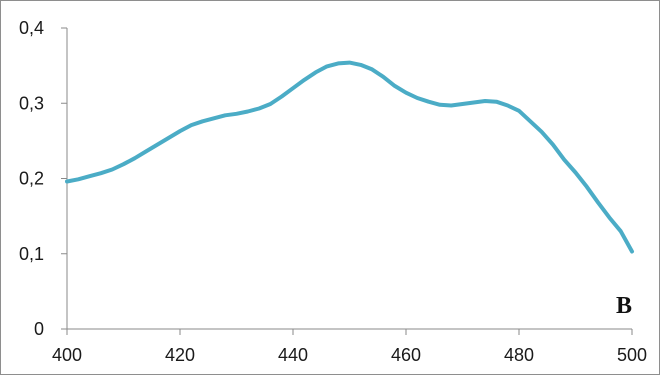 The height and width of the screenshot is (376, 660). Describe the element at coordinates (67, 355) in the screenshot. I see `x-tick-label: 400` at that location.